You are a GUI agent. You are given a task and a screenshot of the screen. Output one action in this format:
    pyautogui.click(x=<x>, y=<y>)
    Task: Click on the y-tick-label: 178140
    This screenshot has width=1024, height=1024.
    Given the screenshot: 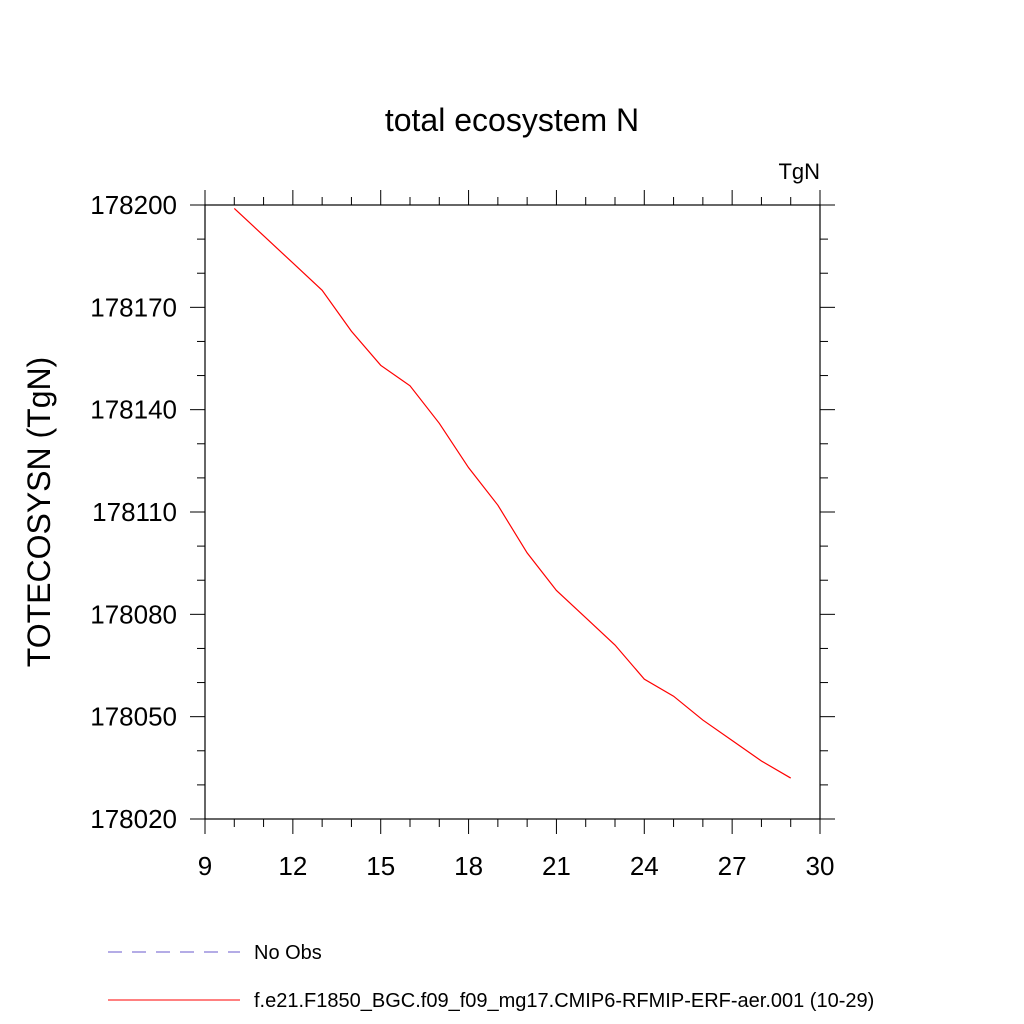 What is the action you would take?
    pyautogui.click(x=133, y=410)
    